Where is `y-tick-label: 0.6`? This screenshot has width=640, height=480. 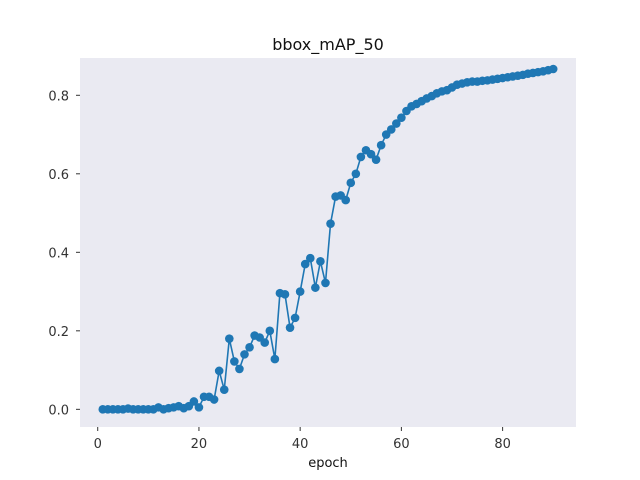
y-tick-label: 0.6 is located at coordinates (58, 175).